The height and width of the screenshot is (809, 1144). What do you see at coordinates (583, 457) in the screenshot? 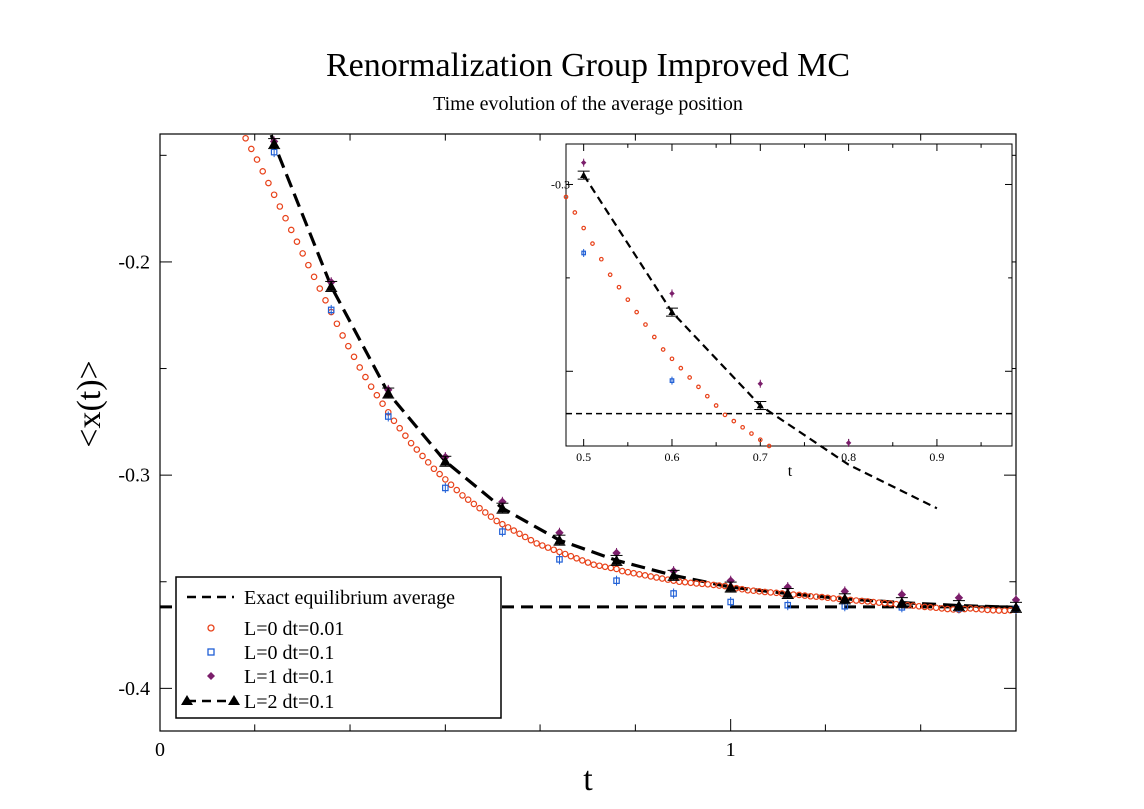
I see `x-tick-label: 0.5` at bounding box center [583, 457].